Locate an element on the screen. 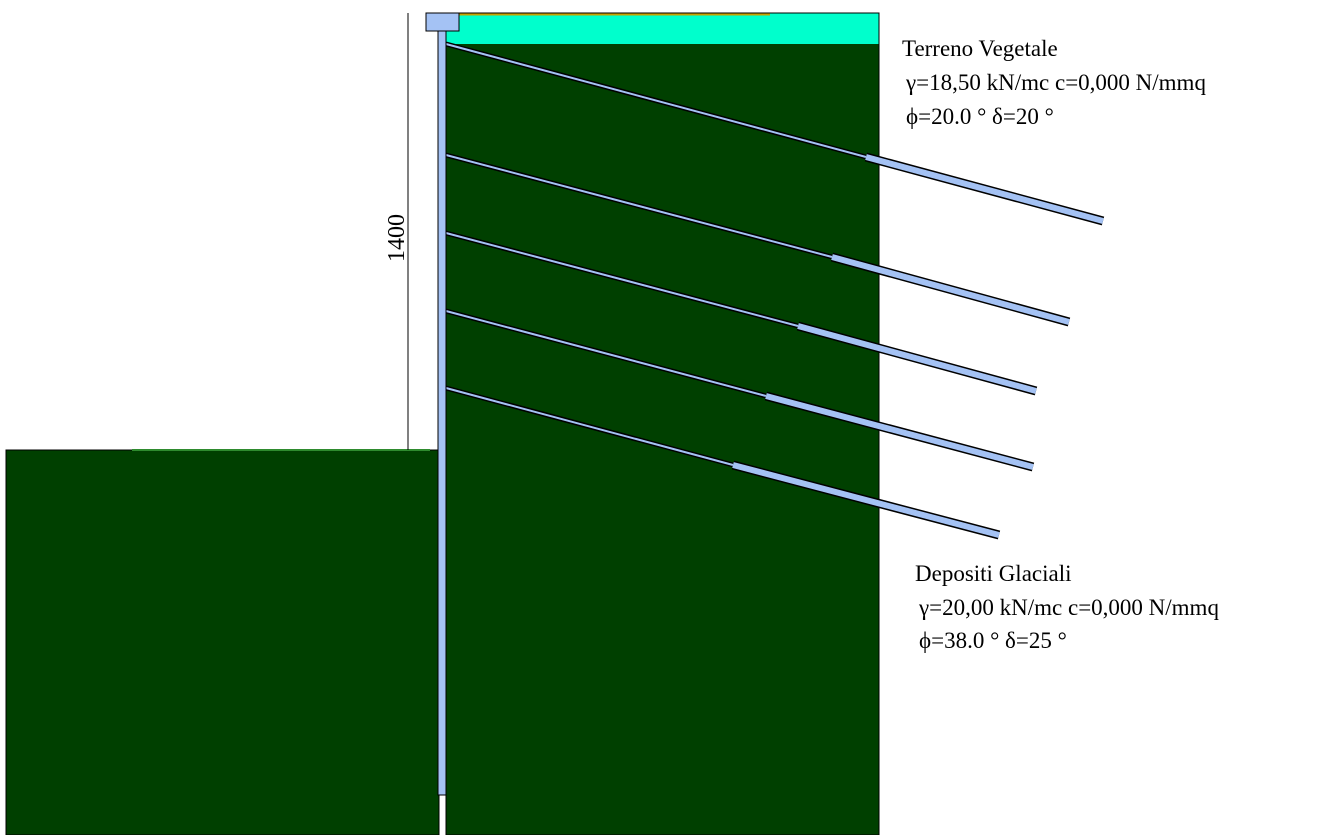  layer-1-params-1: γ=18,50 kN/mc c=0,000 N/mmq is located at coordinates (1055, 82).